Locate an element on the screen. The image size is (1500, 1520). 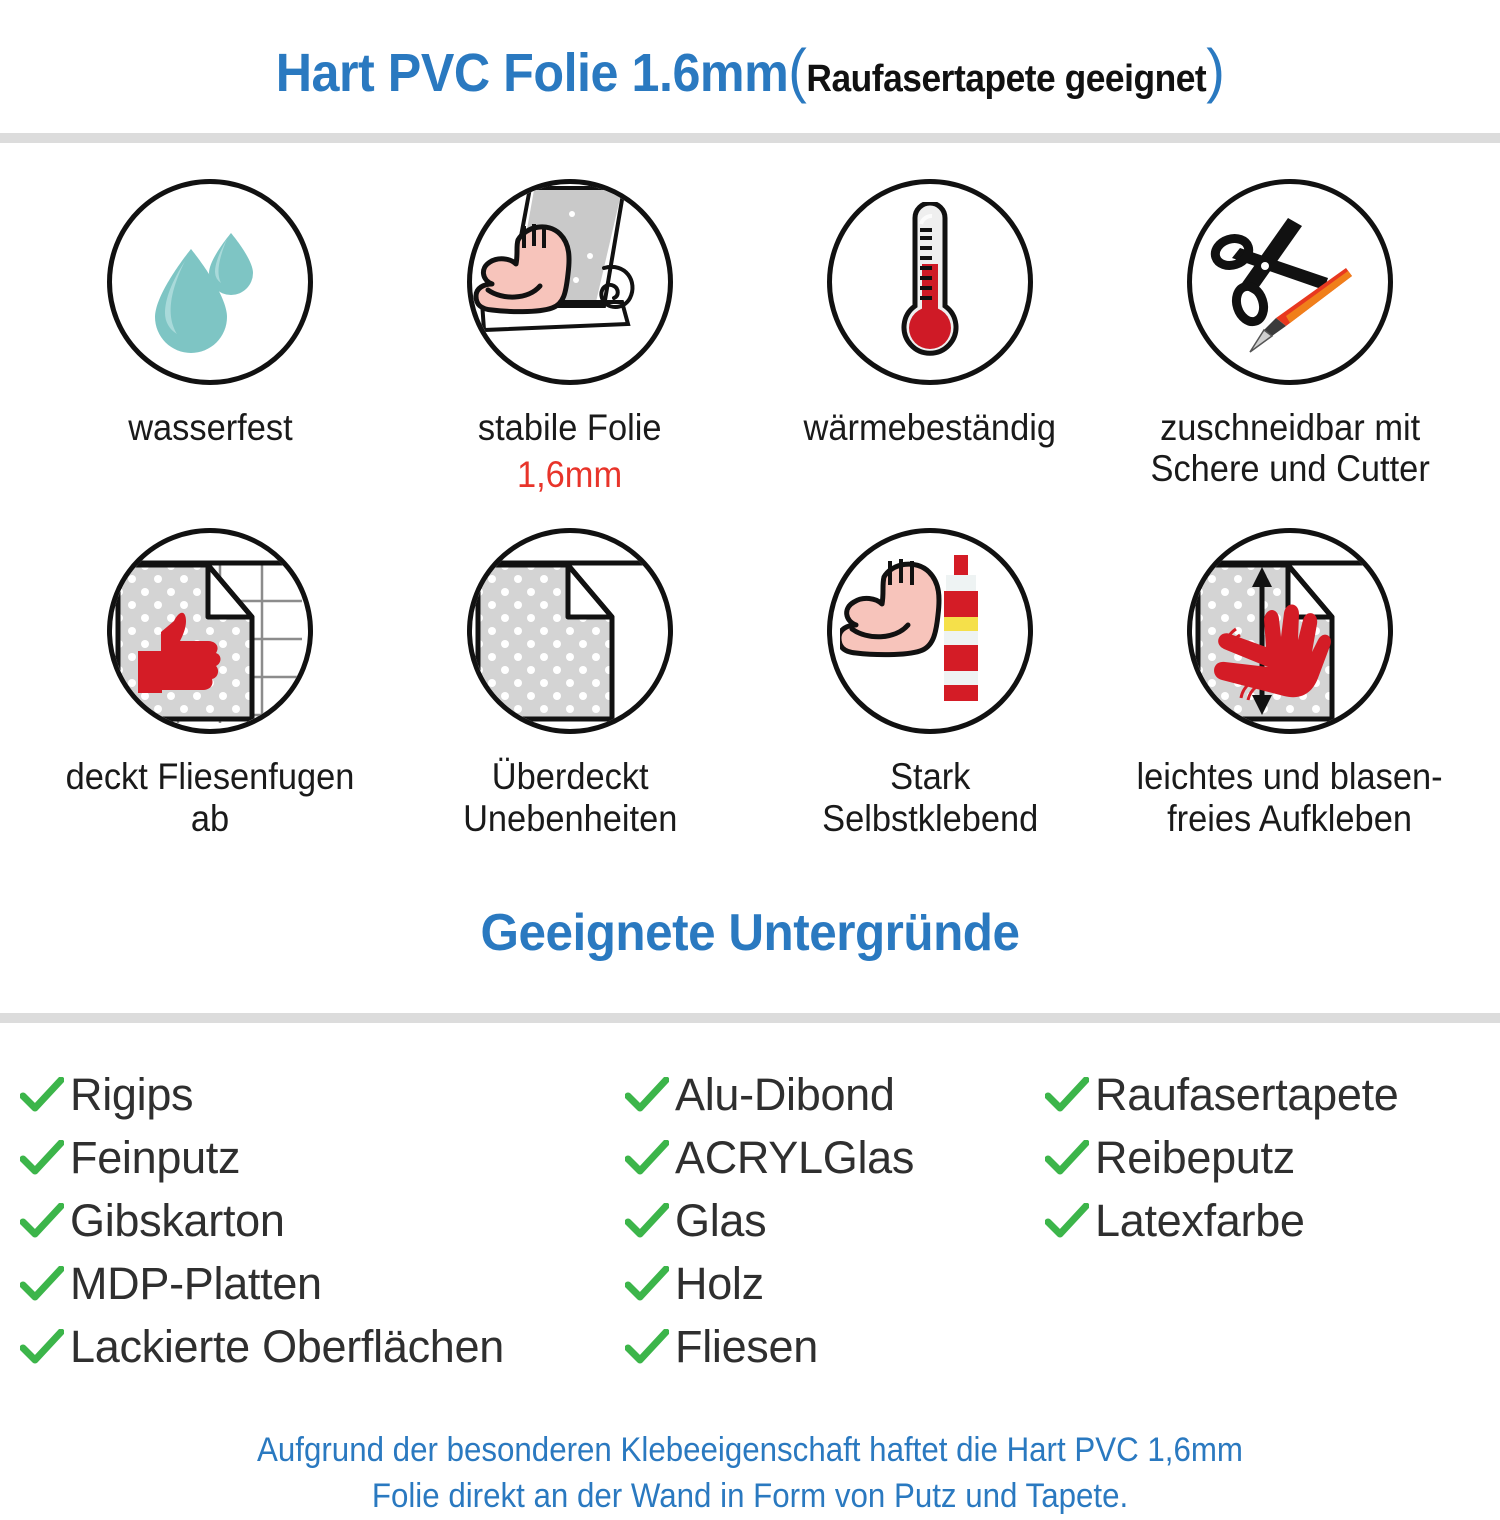
feature-label: leichtes und blasen- freies Aufkleben is located at coordinates (1290, 797).